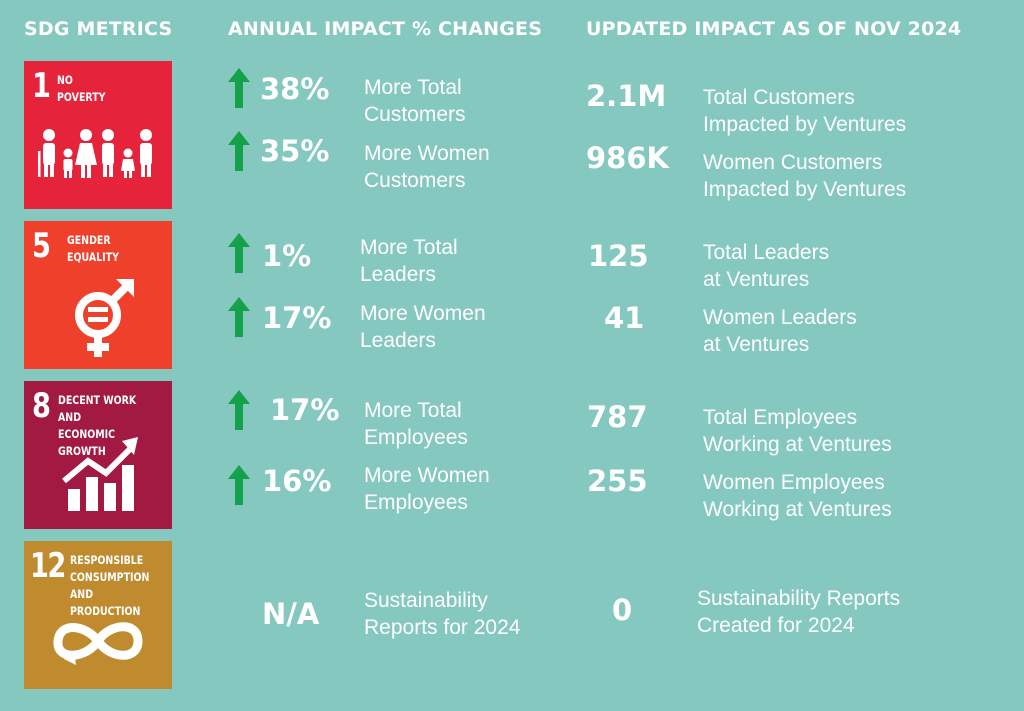 The height and width of the screenshot is (711, 1024). Describe the element at coordinates (416, 424) in the screenshot. I see `annual-label-total-employees: More Total Employees` at that location.